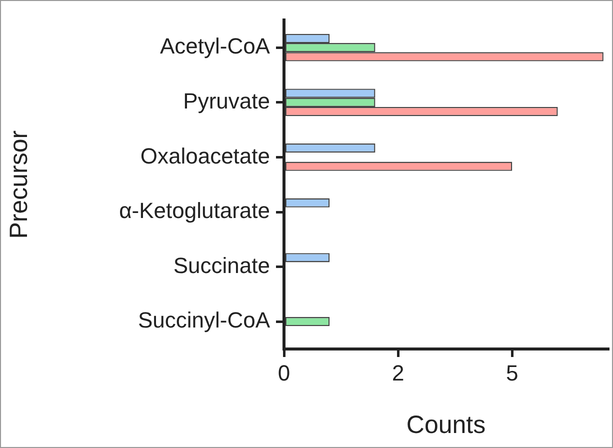 Image resolution: width=613 pixels, height=448 pixels. Describe the element at coordinates (512, 373) in the screenshot. I see `x-tick-label: 5` at that location.